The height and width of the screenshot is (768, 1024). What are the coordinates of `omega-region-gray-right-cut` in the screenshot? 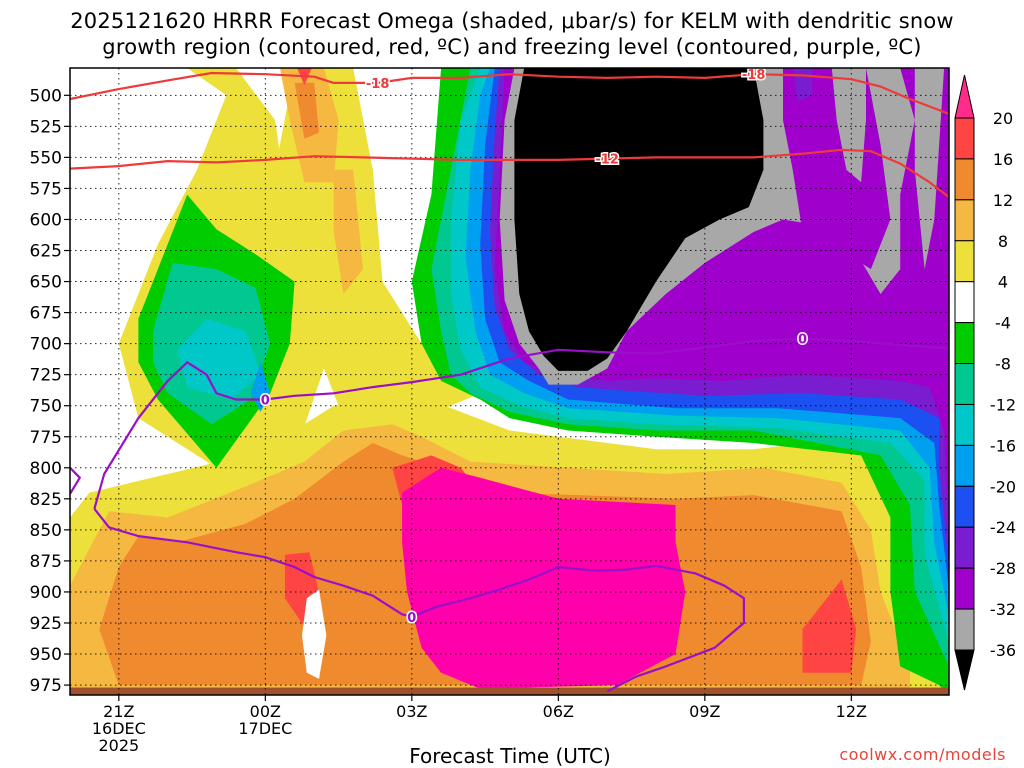 It's located at (929, 169).